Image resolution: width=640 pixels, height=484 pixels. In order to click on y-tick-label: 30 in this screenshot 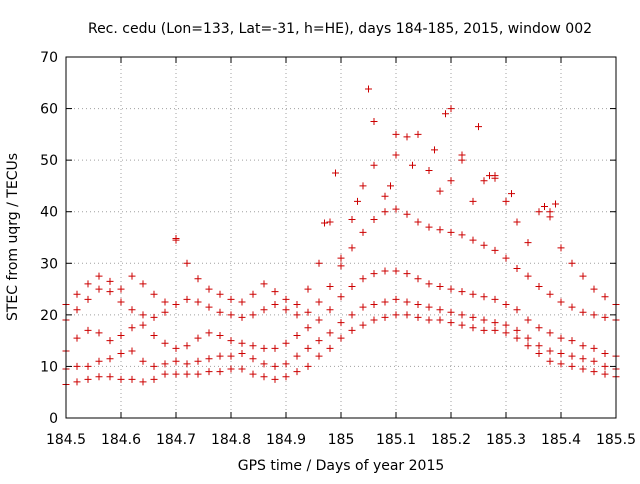, I will do `click(49, 264)`.